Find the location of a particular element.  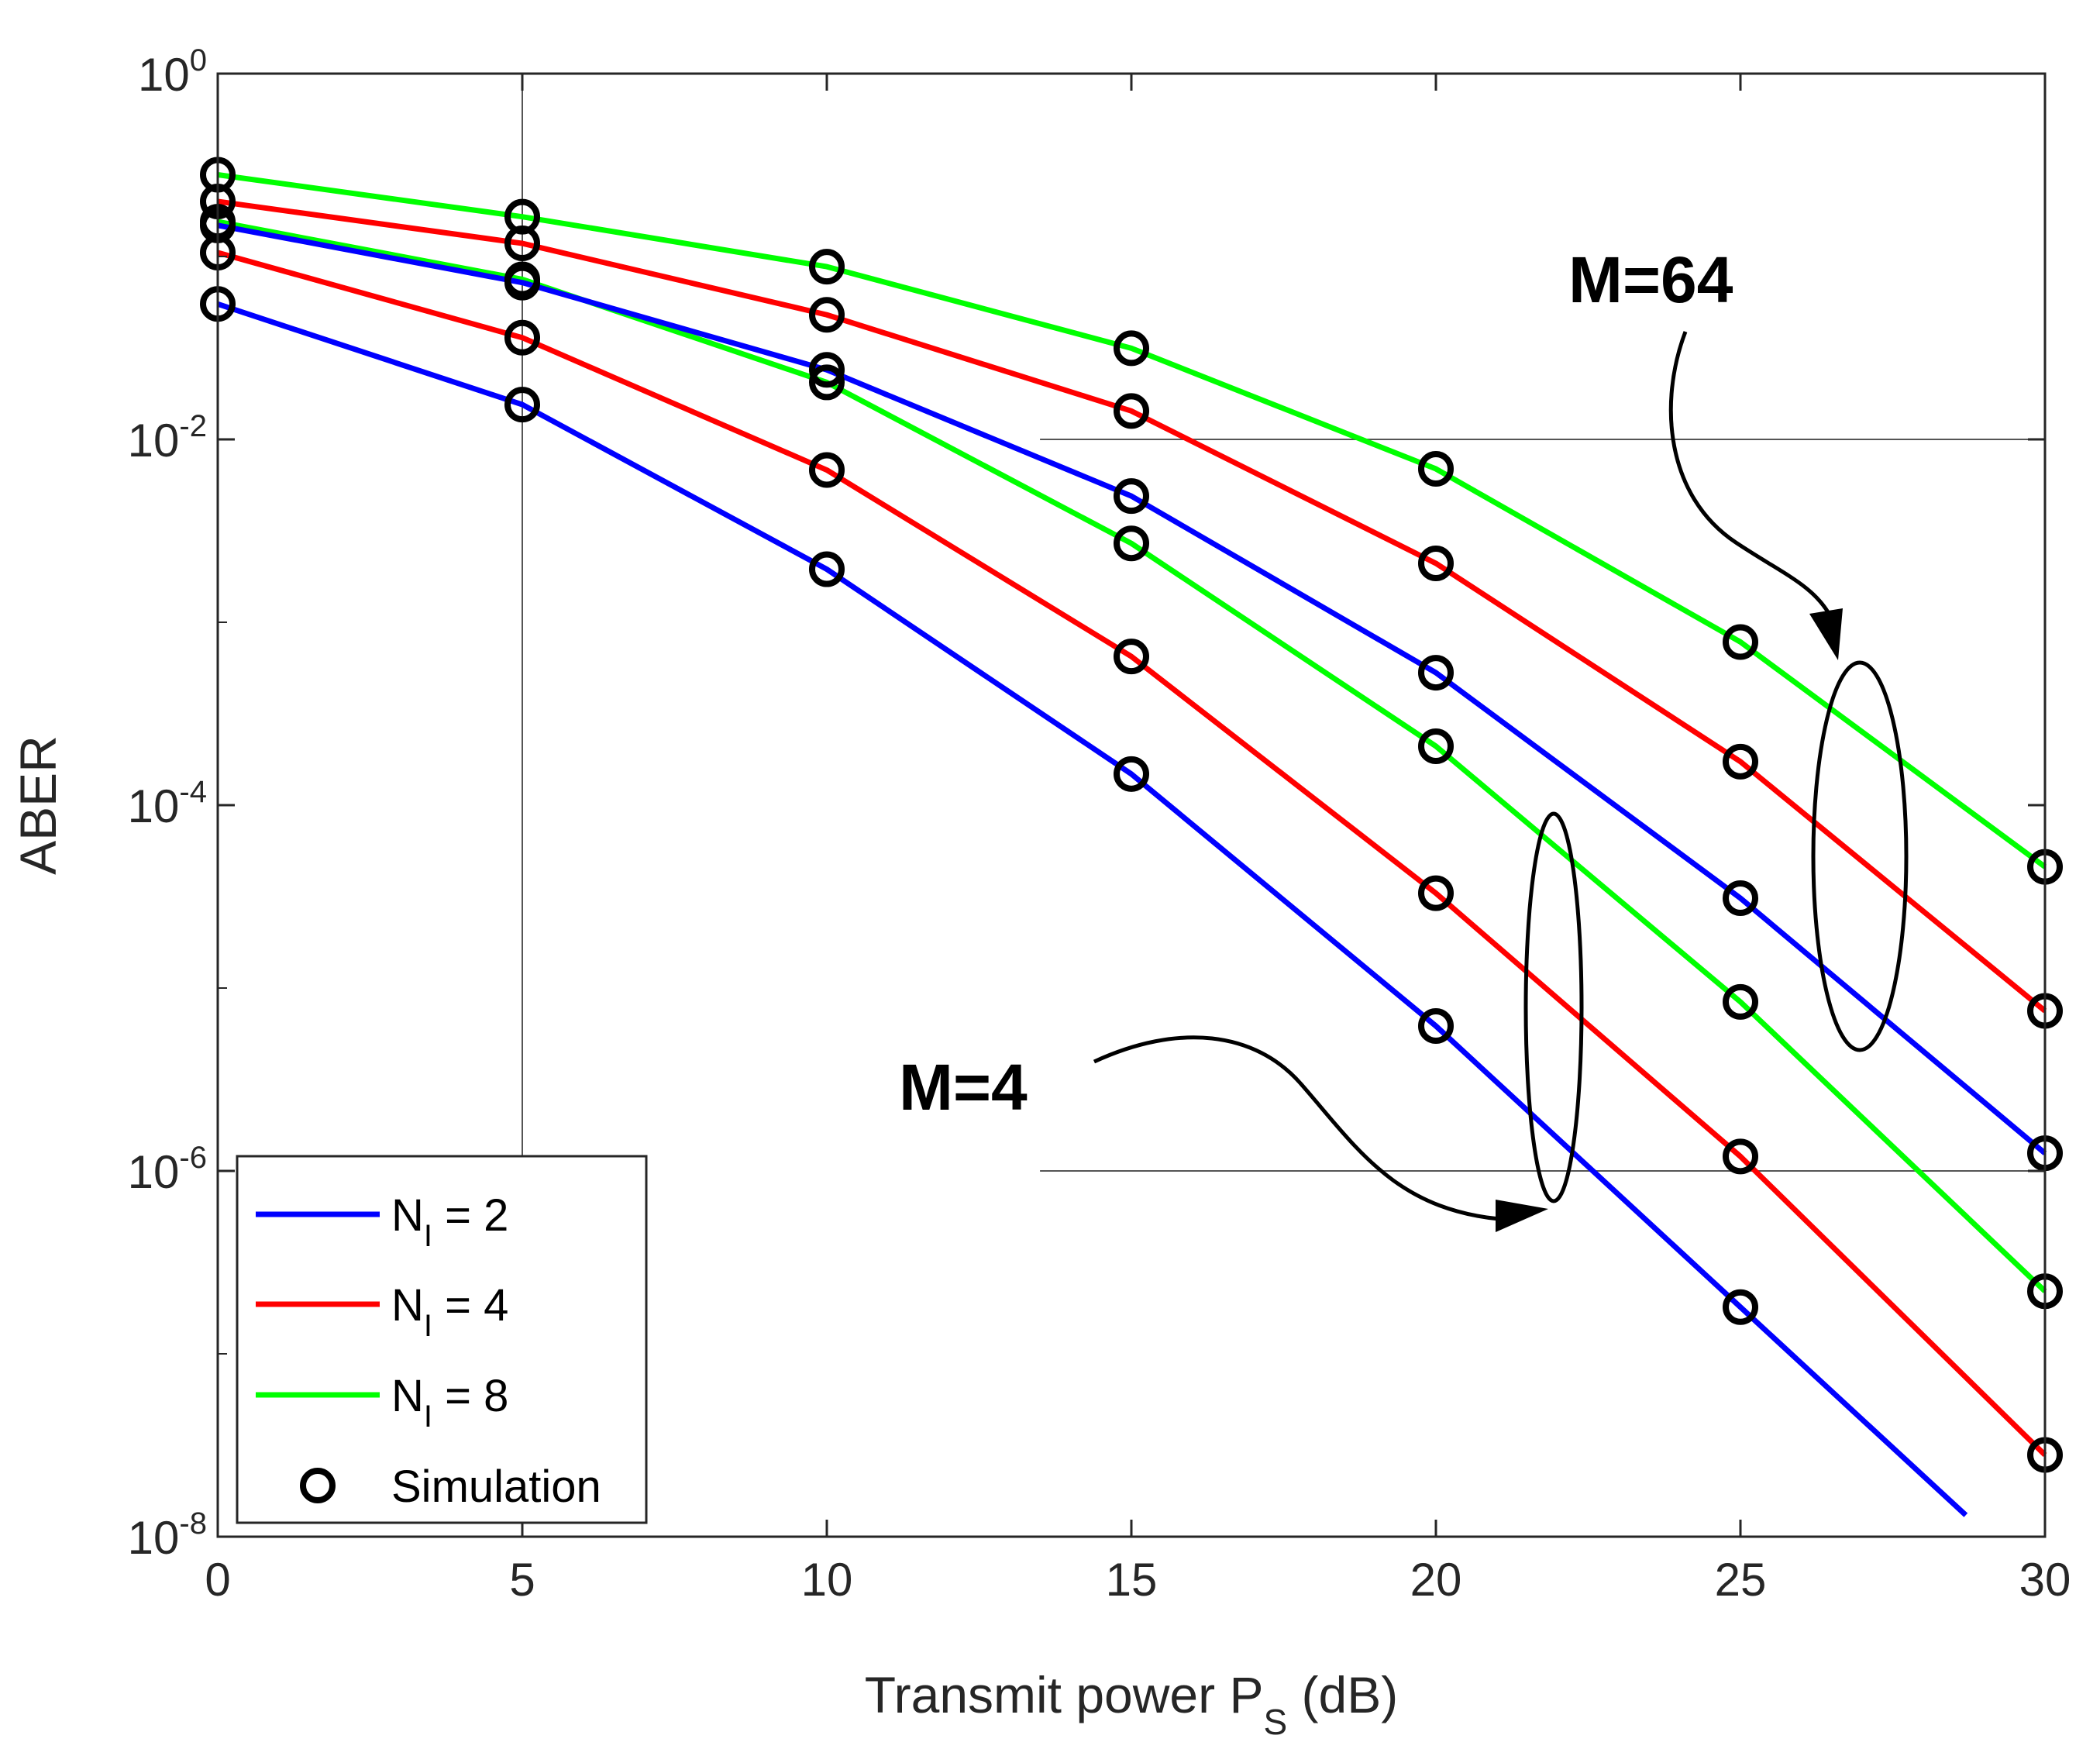

m64-annotation: M=64 is located at coordinates (1651, 279).